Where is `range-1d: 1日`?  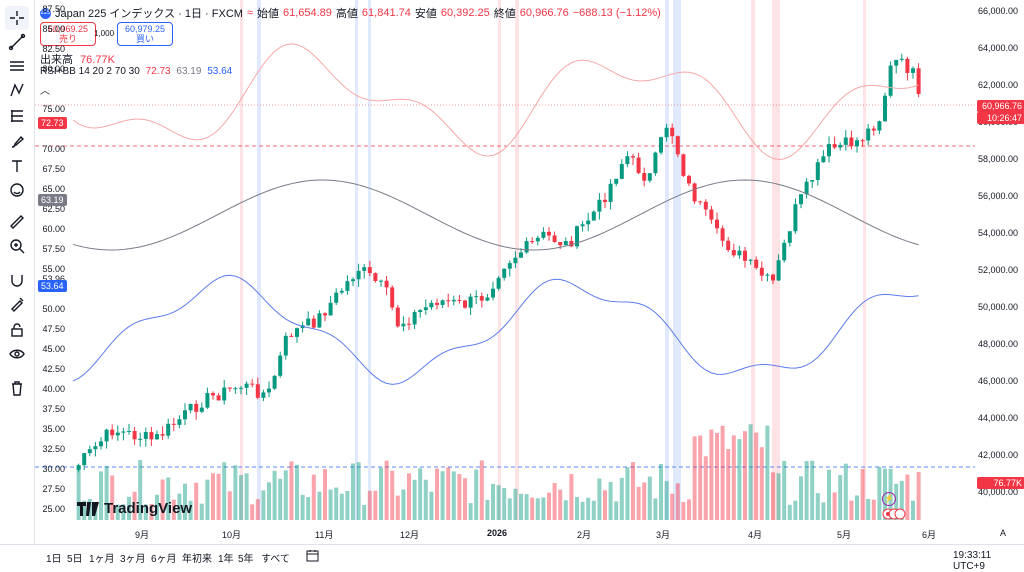 range-1d: 1日 is located at coordinates (54, 559).